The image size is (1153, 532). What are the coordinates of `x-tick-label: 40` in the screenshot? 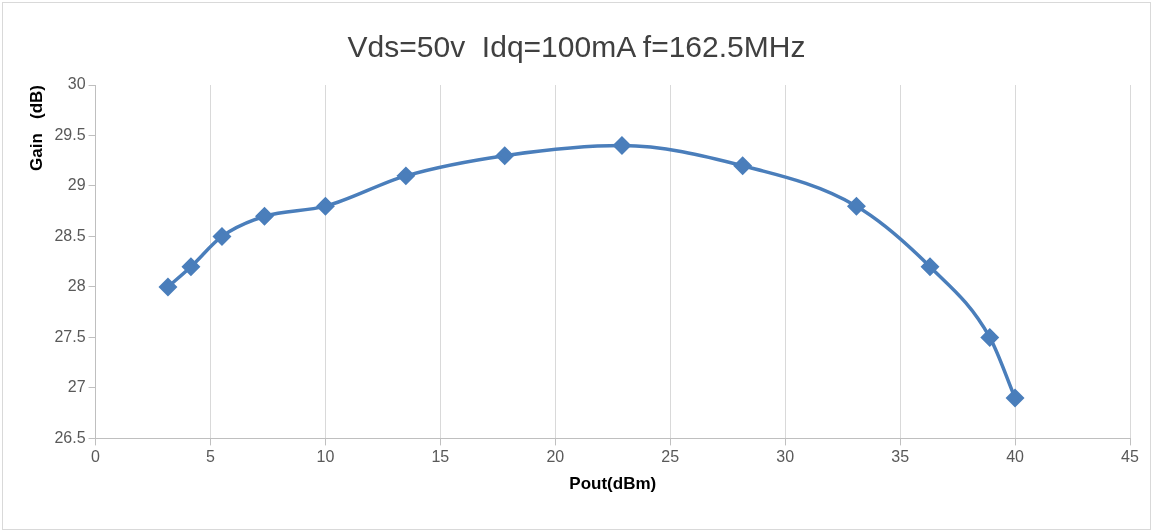 It's located at (1015, 457).